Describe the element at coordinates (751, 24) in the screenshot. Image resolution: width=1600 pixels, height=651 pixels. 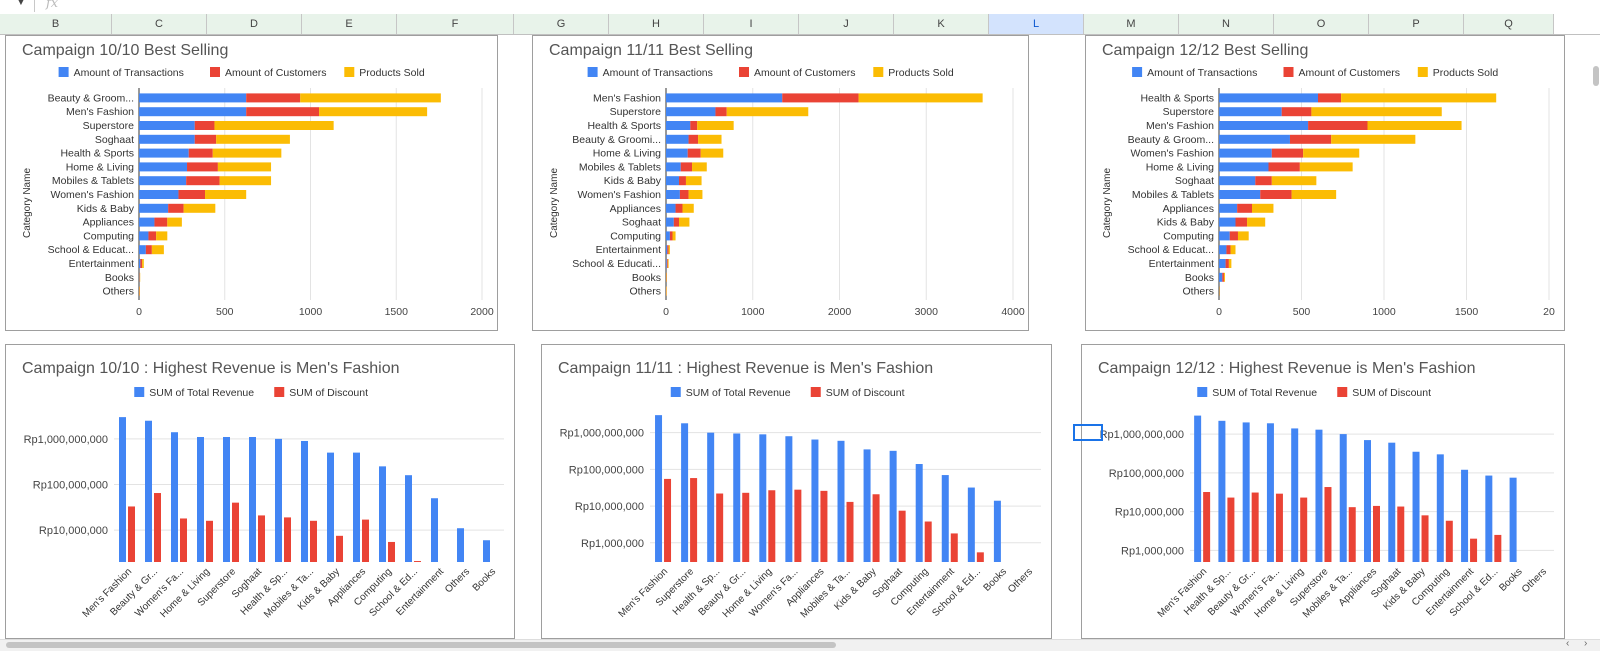
I see `column-header-i: I` at that location.